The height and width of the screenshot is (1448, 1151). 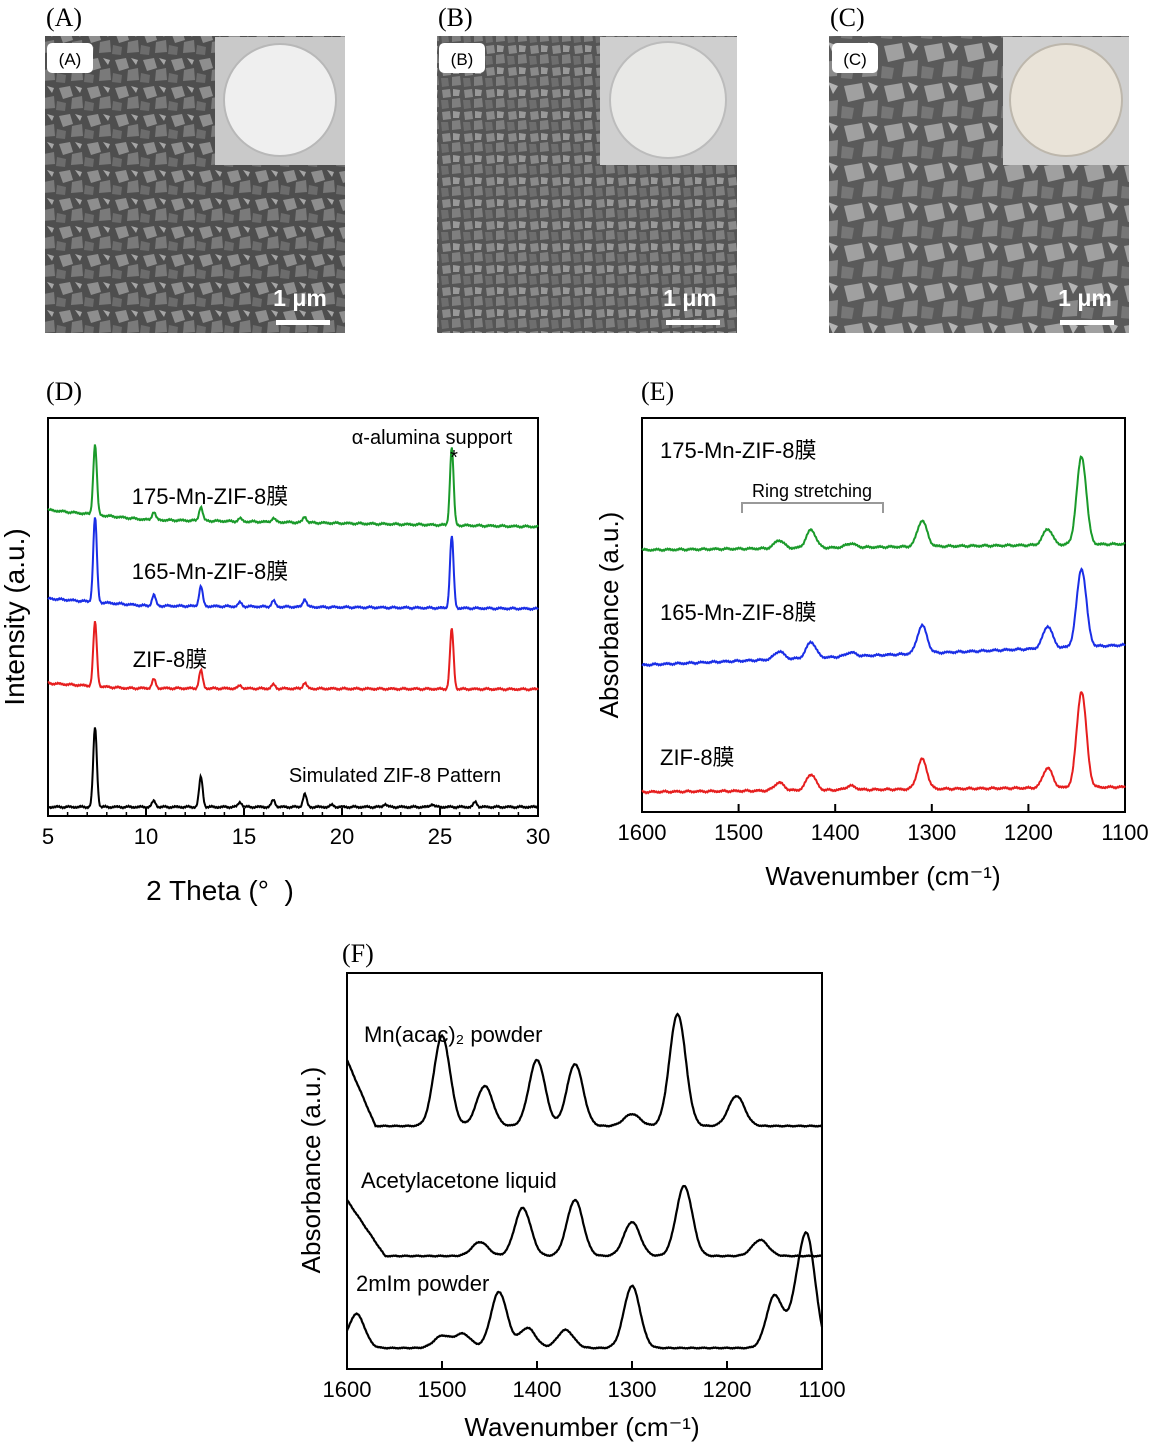 I want to click on chart-f-series-label-0: Mn(acac)₂ powder, so click(x=453, y=1034).